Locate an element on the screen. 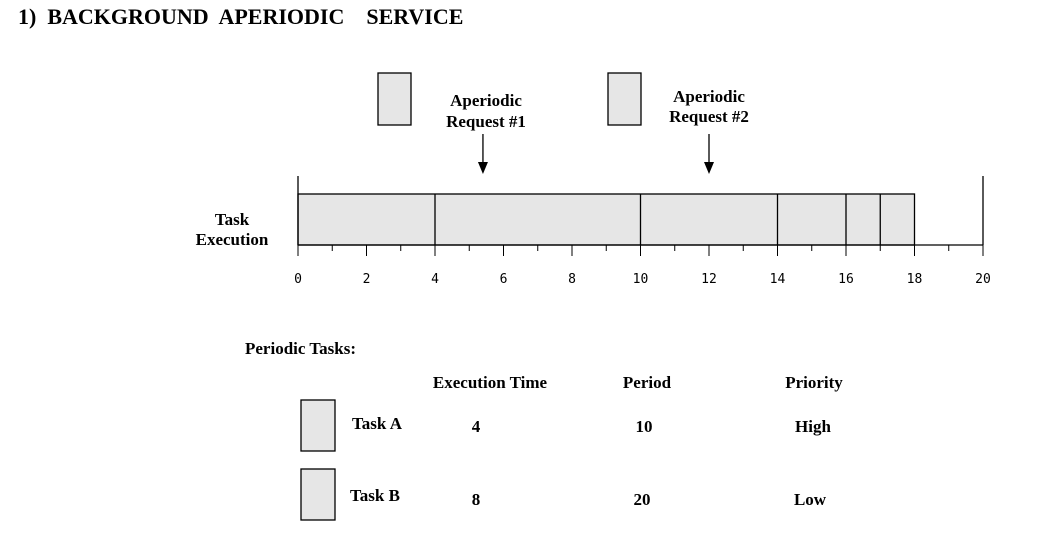 This screenshot has width=1053, height=546. axis-tick-label: 20 is located at coordinates (983, 279).